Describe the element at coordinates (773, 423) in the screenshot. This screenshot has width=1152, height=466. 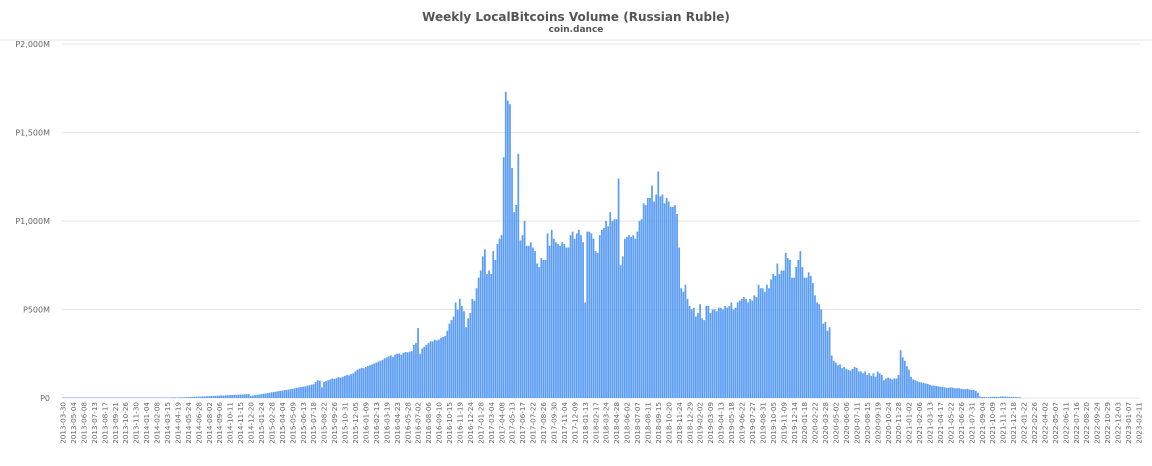
I see `x-tick-label: 2019-10-05` at that location.